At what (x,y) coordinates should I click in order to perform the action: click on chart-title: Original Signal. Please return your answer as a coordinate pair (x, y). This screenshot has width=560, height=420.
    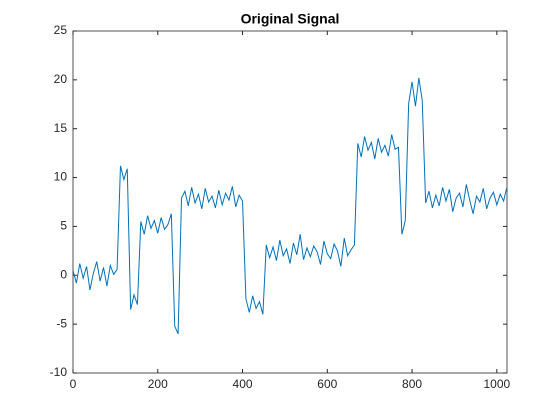
    Looking at the image, I should click on (290, 19).